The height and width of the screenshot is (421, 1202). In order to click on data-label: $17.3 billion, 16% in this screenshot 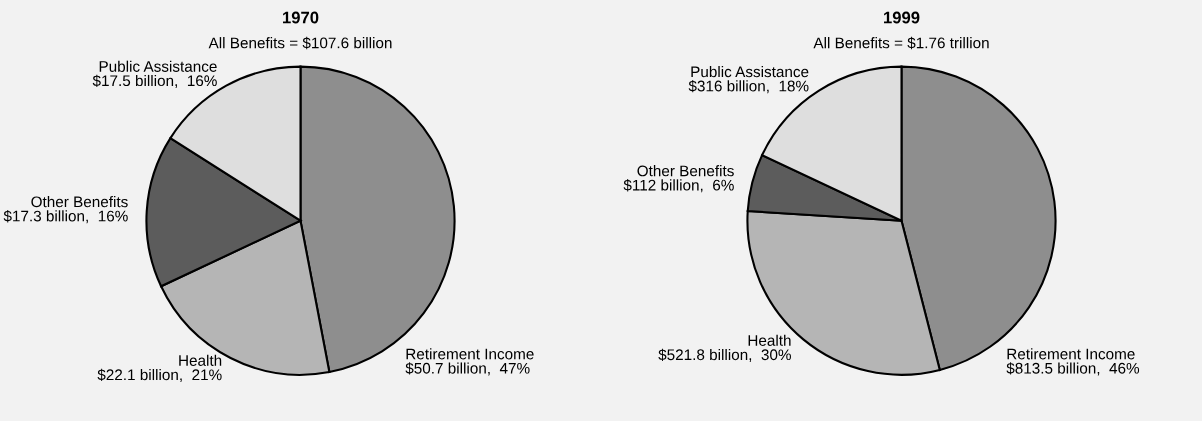, I will do `click(65, 217)`.